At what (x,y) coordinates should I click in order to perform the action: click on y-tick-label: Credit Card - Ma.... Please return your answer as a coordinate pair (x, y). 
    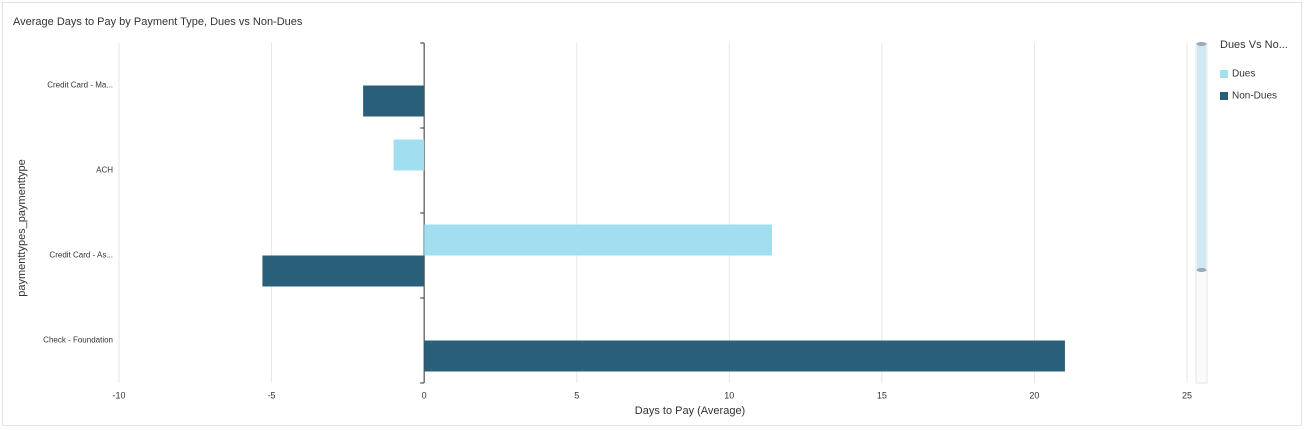
    Looking at the image, I should click on (80, 85).